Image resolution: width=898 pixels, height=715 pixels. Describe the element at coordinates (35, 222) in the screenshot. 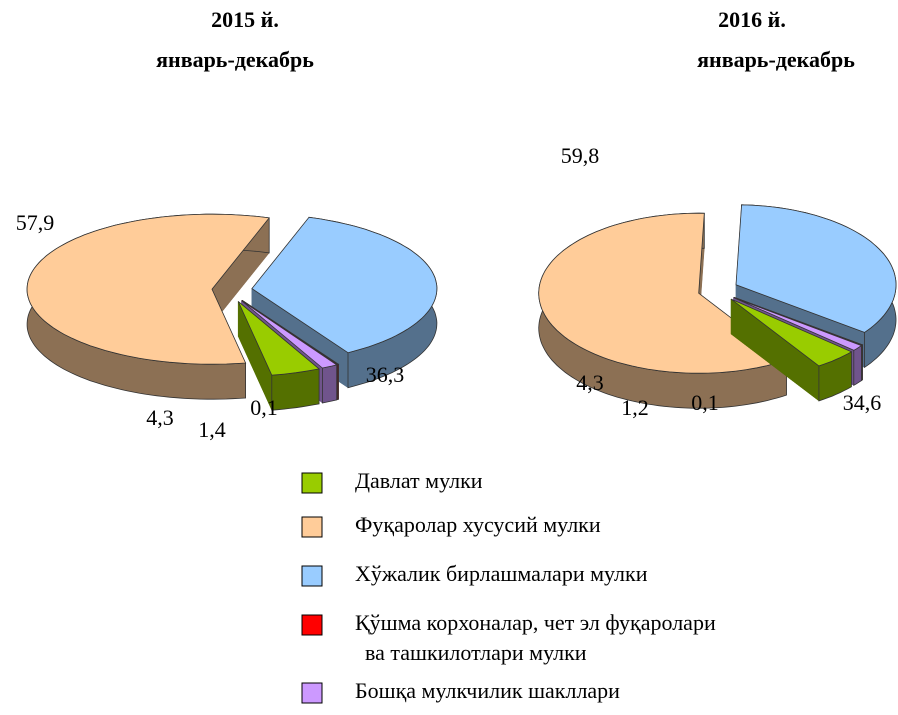

I see `data-label: 57,9` at that location.